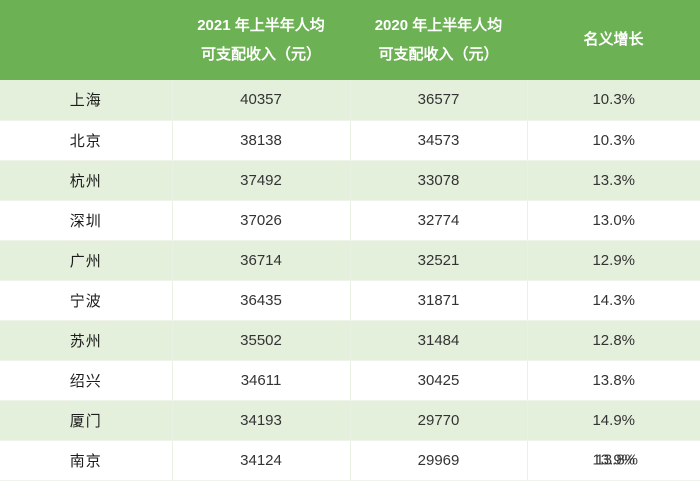 The image size is (700, 484). What do you see at coordinates (439, 220) in the screenshot?
I see `cell-income-2020: 32774` at bounding box center [439, 220].